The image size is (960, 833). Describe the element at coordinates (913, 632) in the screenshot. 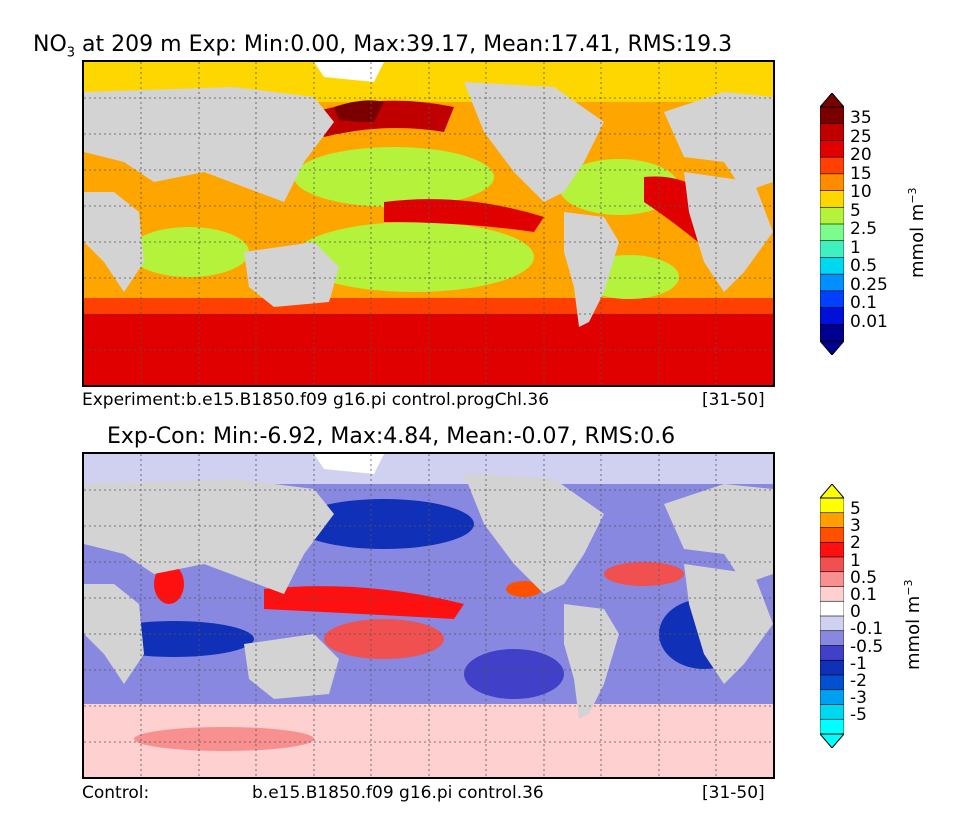

I see `bottom-unit-text: mmol m` at that location.